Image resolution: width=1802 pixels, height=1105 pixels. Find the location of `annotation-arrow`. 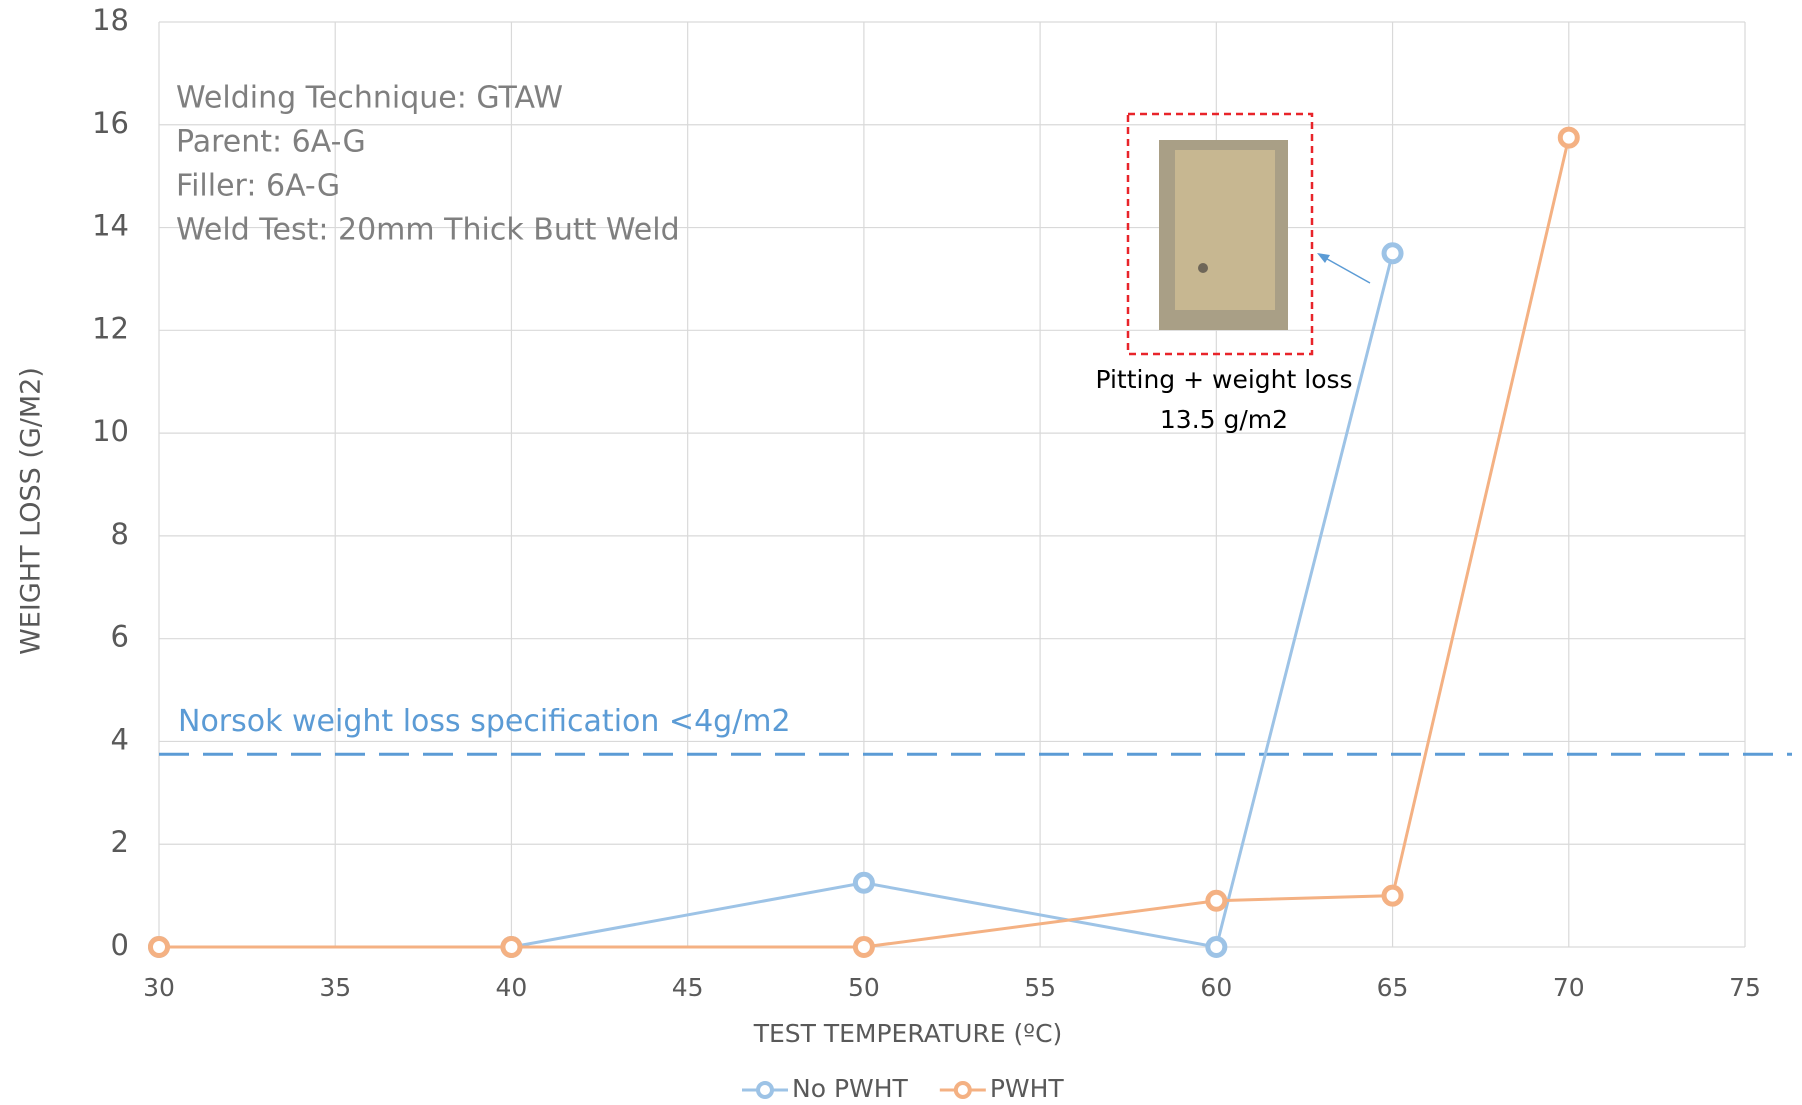

annotation-arrow is located at coordinates (1345, 269).